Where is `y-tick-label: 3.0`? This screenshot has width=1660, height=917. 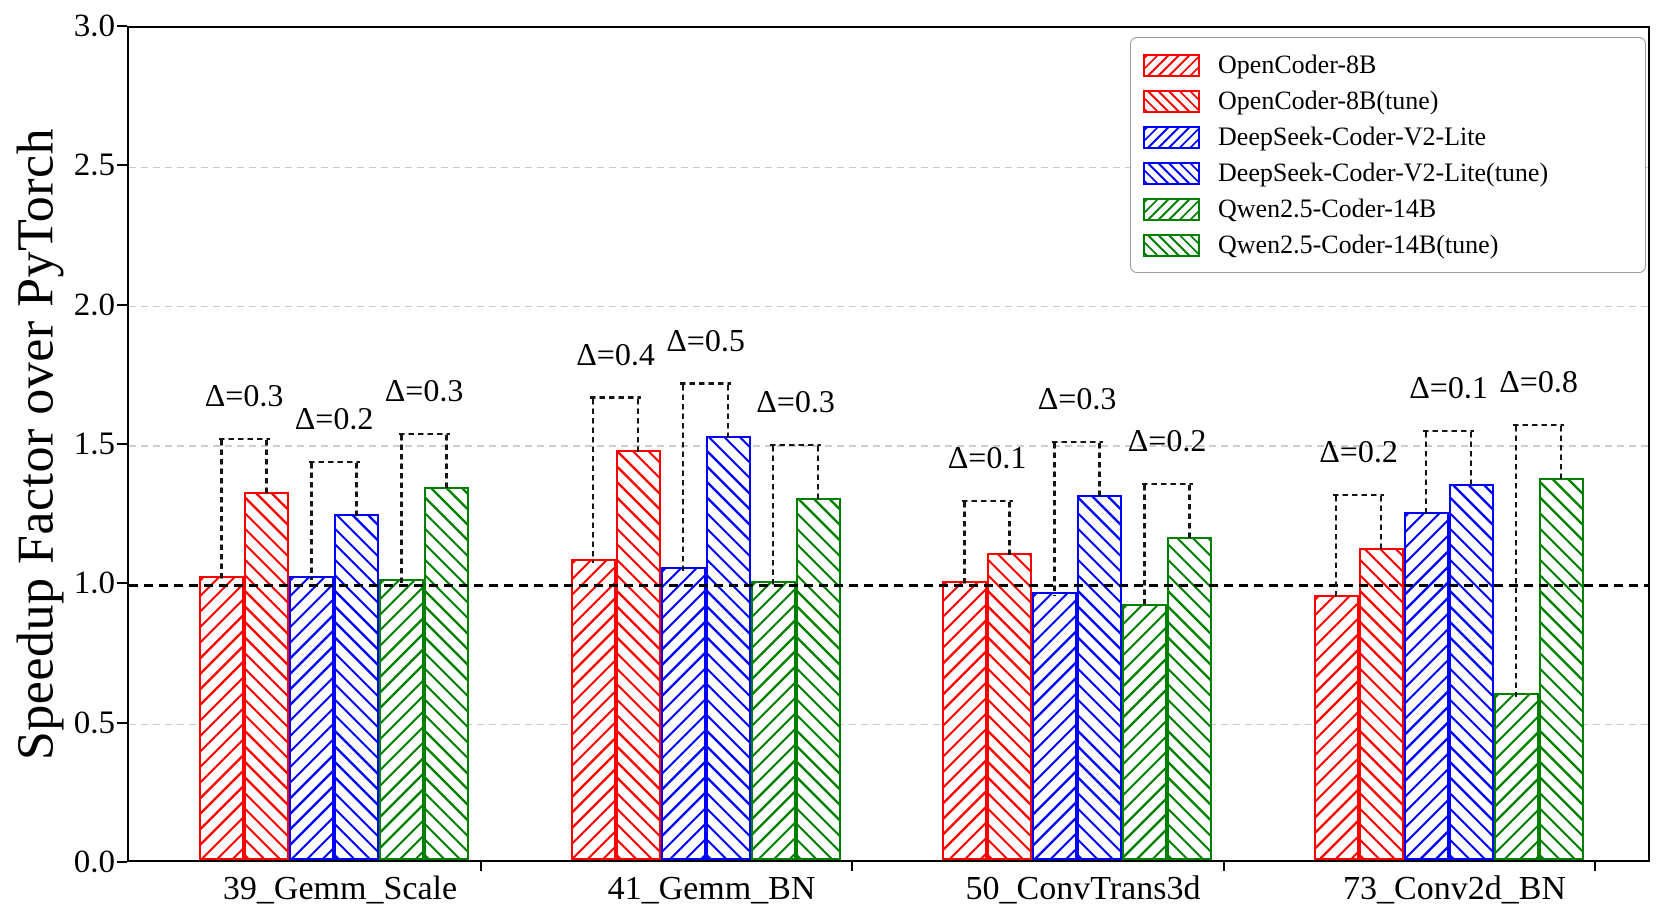
y-tick-label: 3.0 is located at coordinates (94, 26).